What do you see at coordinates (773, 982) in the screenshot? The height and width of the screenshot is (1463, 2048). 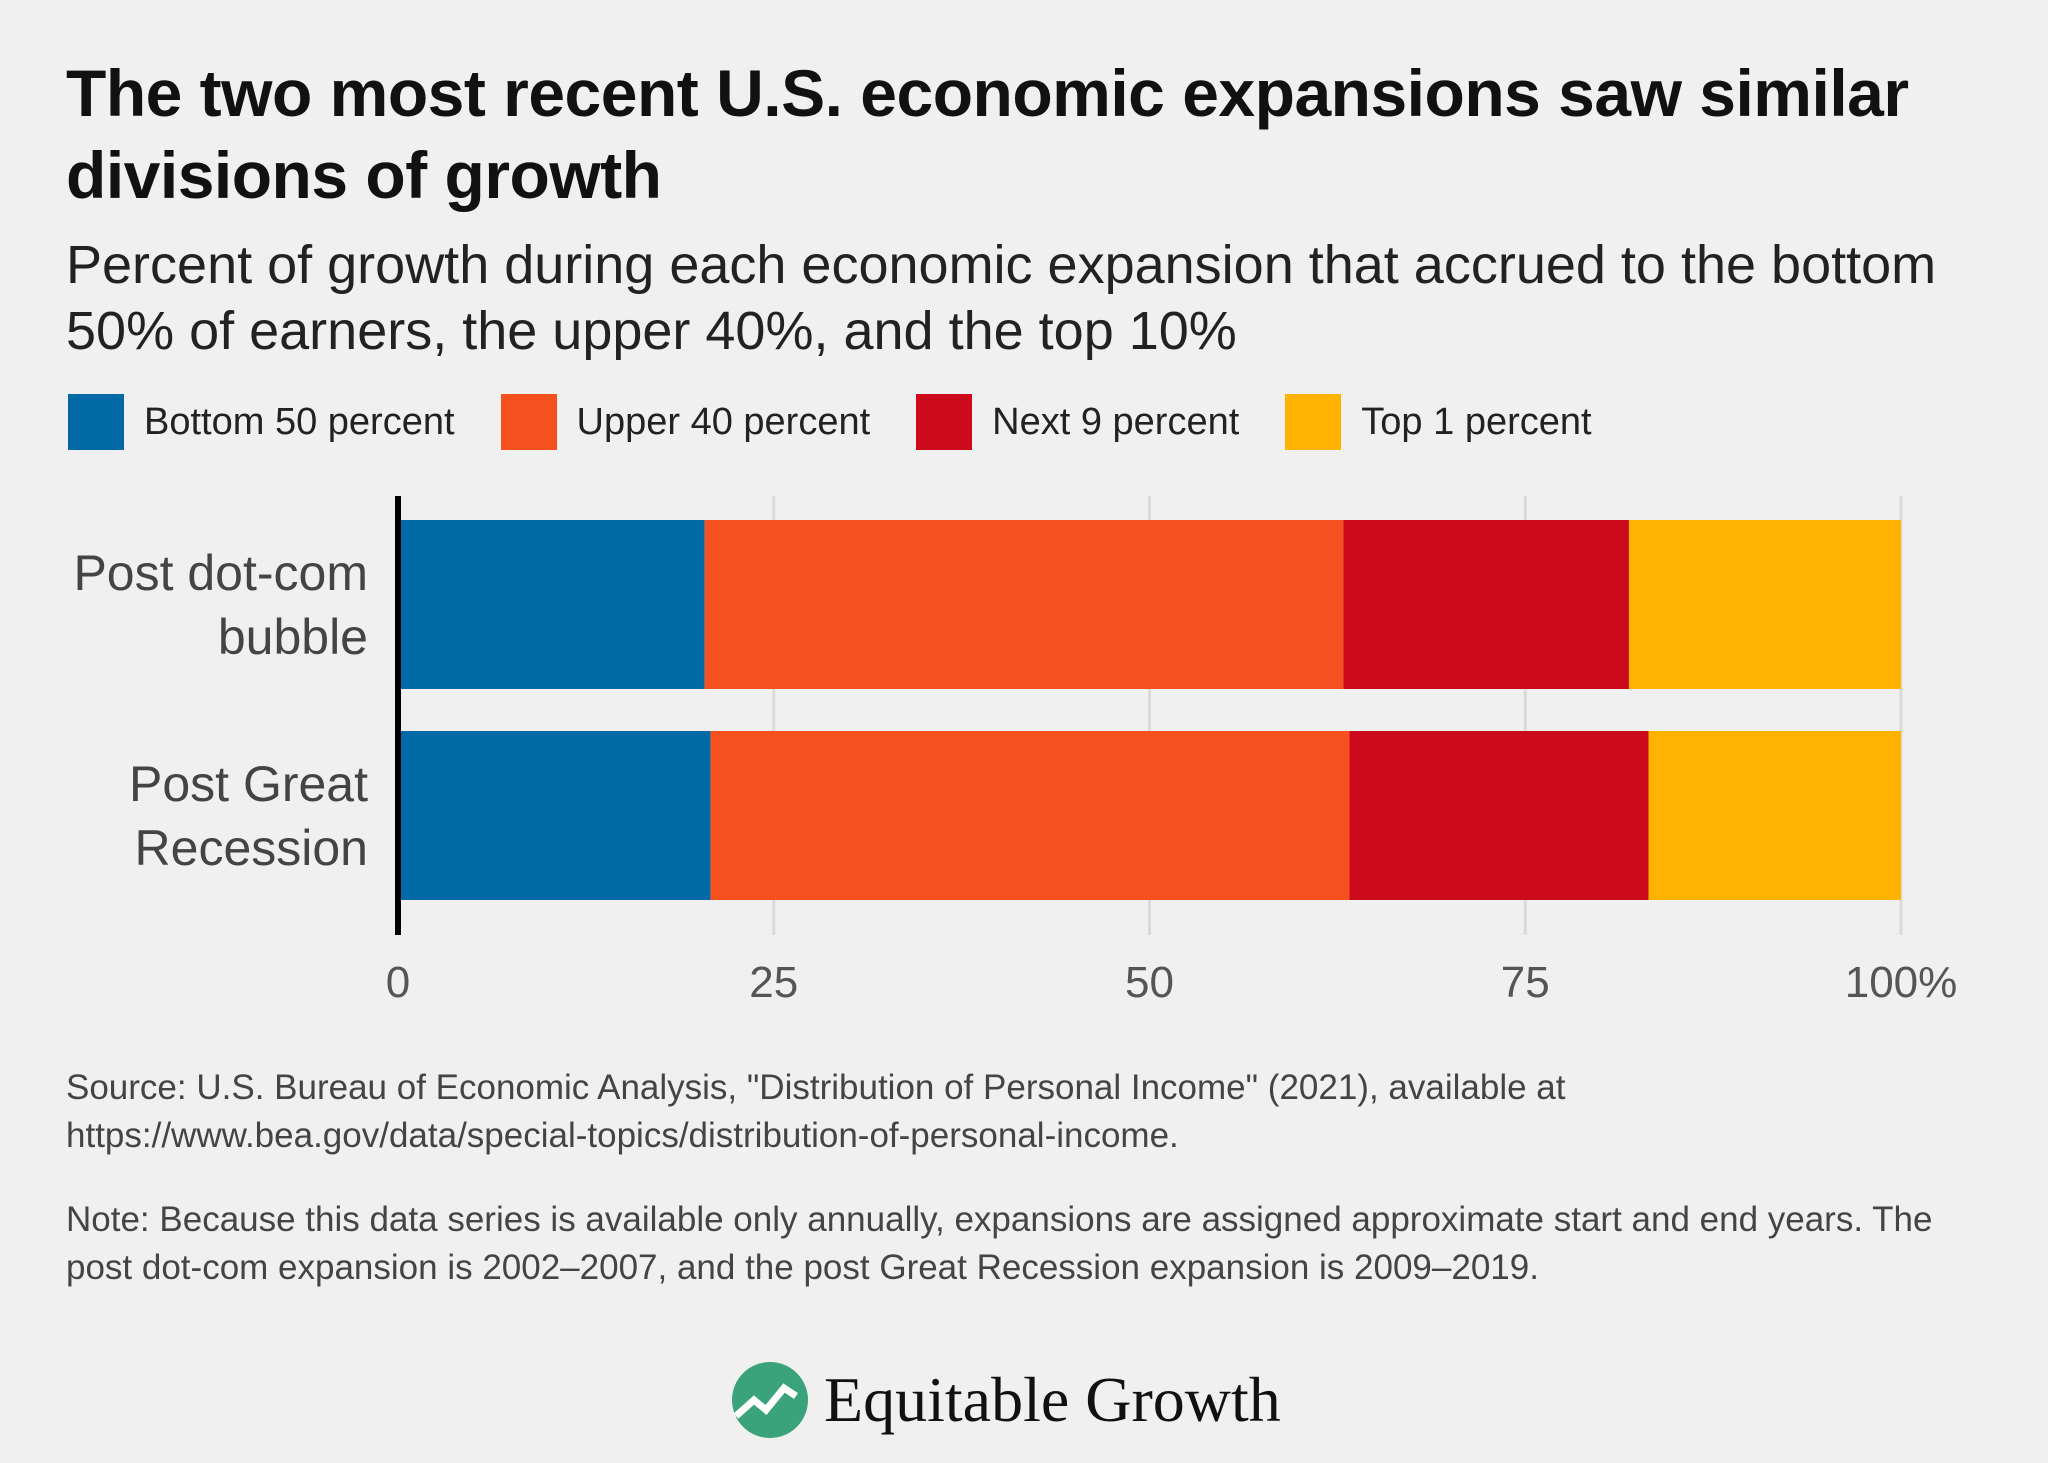 I see `x-tick-label: 25` at bounding box center [773, 982].